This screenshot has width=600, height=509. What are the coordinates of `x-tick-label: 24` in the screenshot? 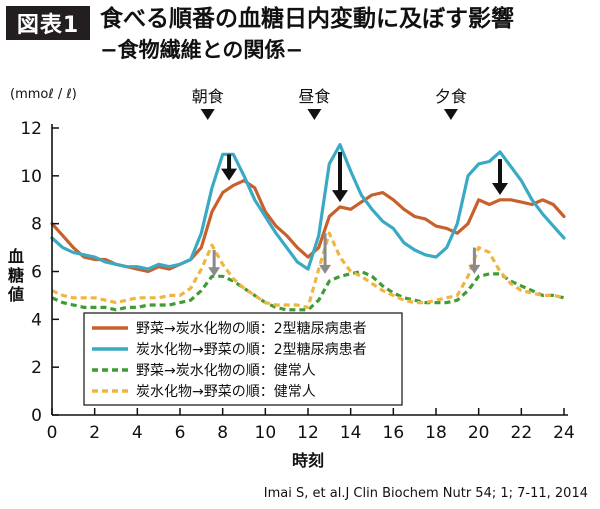 It's located at (564, 433).